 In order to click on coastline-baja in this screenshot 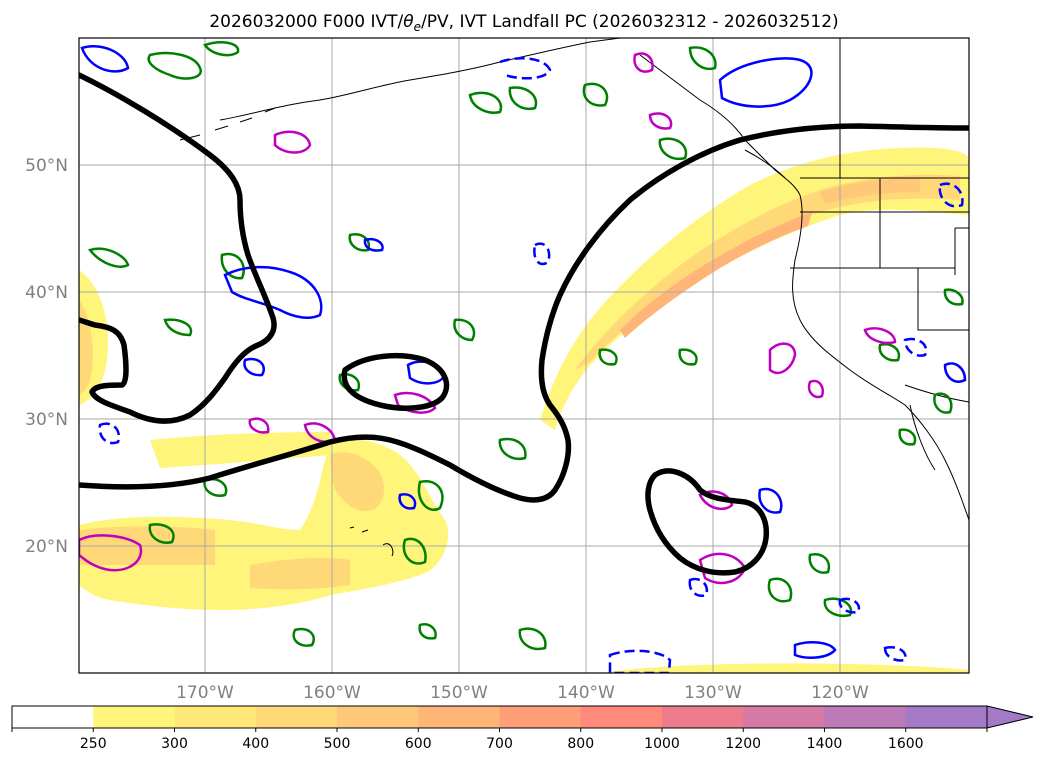, I will do `click(922, 437)`.